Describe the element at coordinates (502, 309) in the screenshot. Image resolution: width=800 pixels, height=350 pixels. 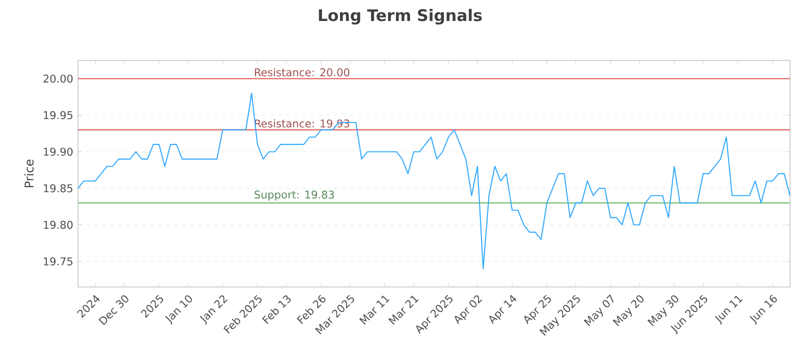
I see `x-tick-label: Apr 14` at that location.